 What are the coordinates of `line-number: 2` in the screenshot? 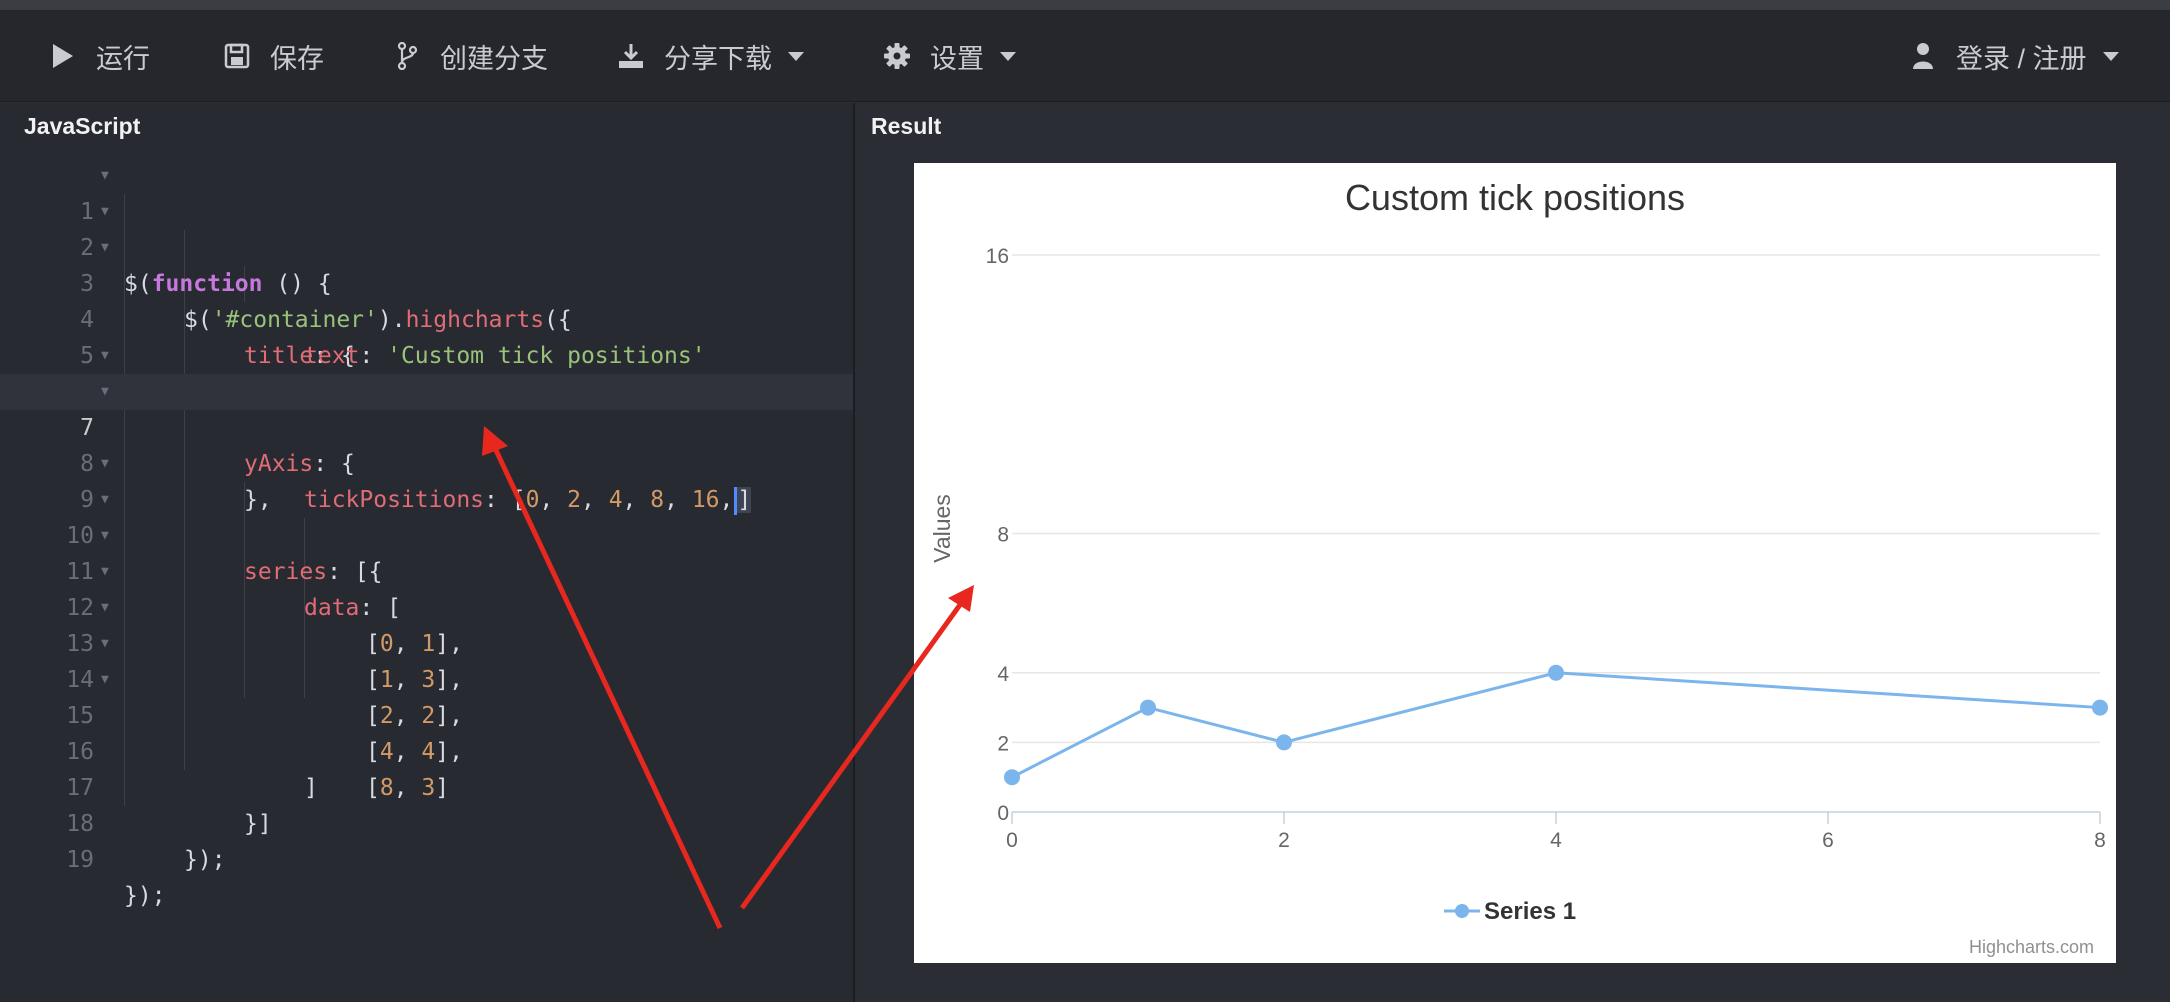 It's located at (87, 248).